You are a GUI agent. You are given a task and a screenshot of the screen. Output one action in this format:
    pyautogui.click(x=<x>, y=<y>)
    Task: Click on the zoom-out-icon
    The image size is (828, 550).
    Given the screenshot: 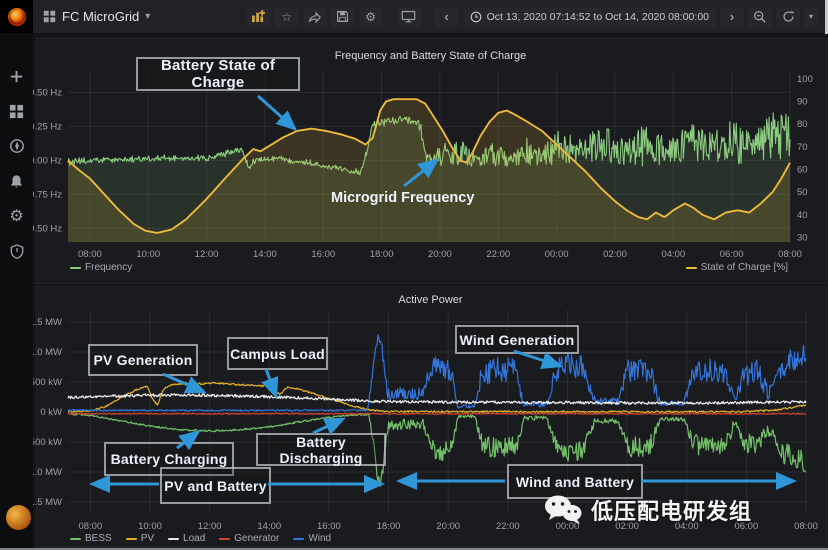 What is the action you would take?
    pyautogui.click(x=760, y=16)
    